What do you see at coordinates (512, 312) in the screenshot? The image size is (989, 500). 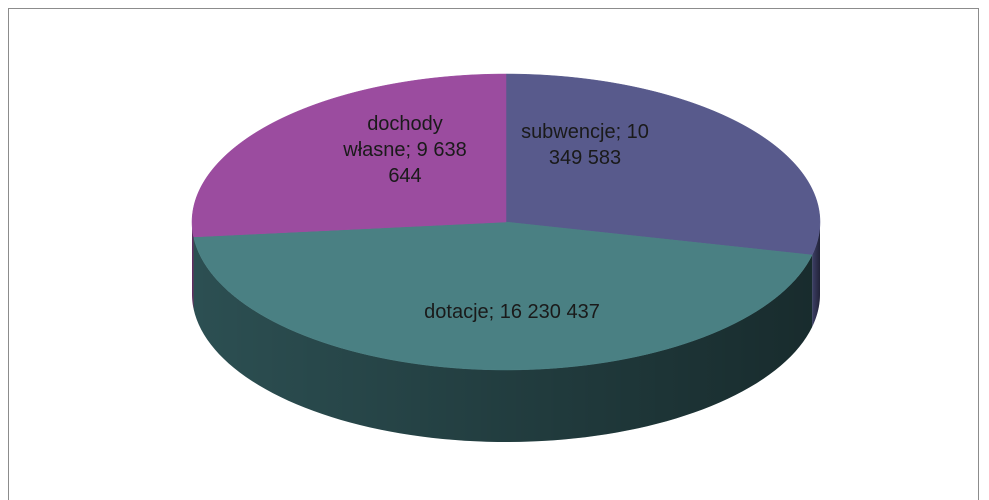 I see `data-label: dotacje; 16 230 437` at bounding box center [512, 312].